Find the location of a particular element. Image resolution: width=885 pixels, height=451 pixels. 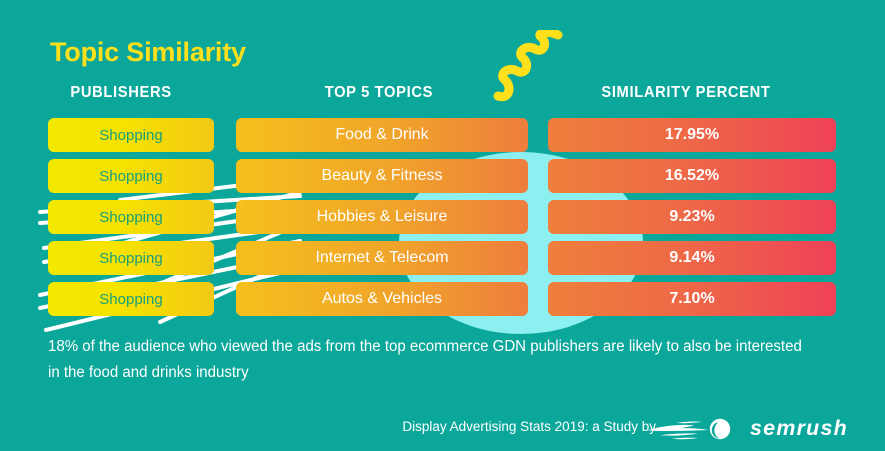

semrush-wordmark: semrush is located at coordinates (799, 428).